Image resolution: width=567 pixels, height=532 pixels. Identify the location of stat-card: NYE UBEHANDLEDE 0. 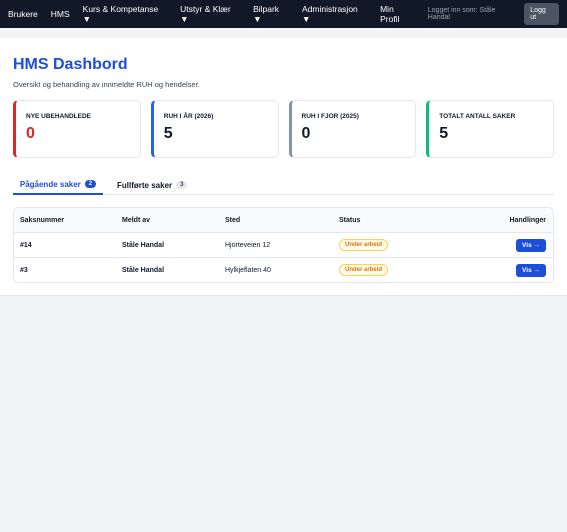
(77, 129).